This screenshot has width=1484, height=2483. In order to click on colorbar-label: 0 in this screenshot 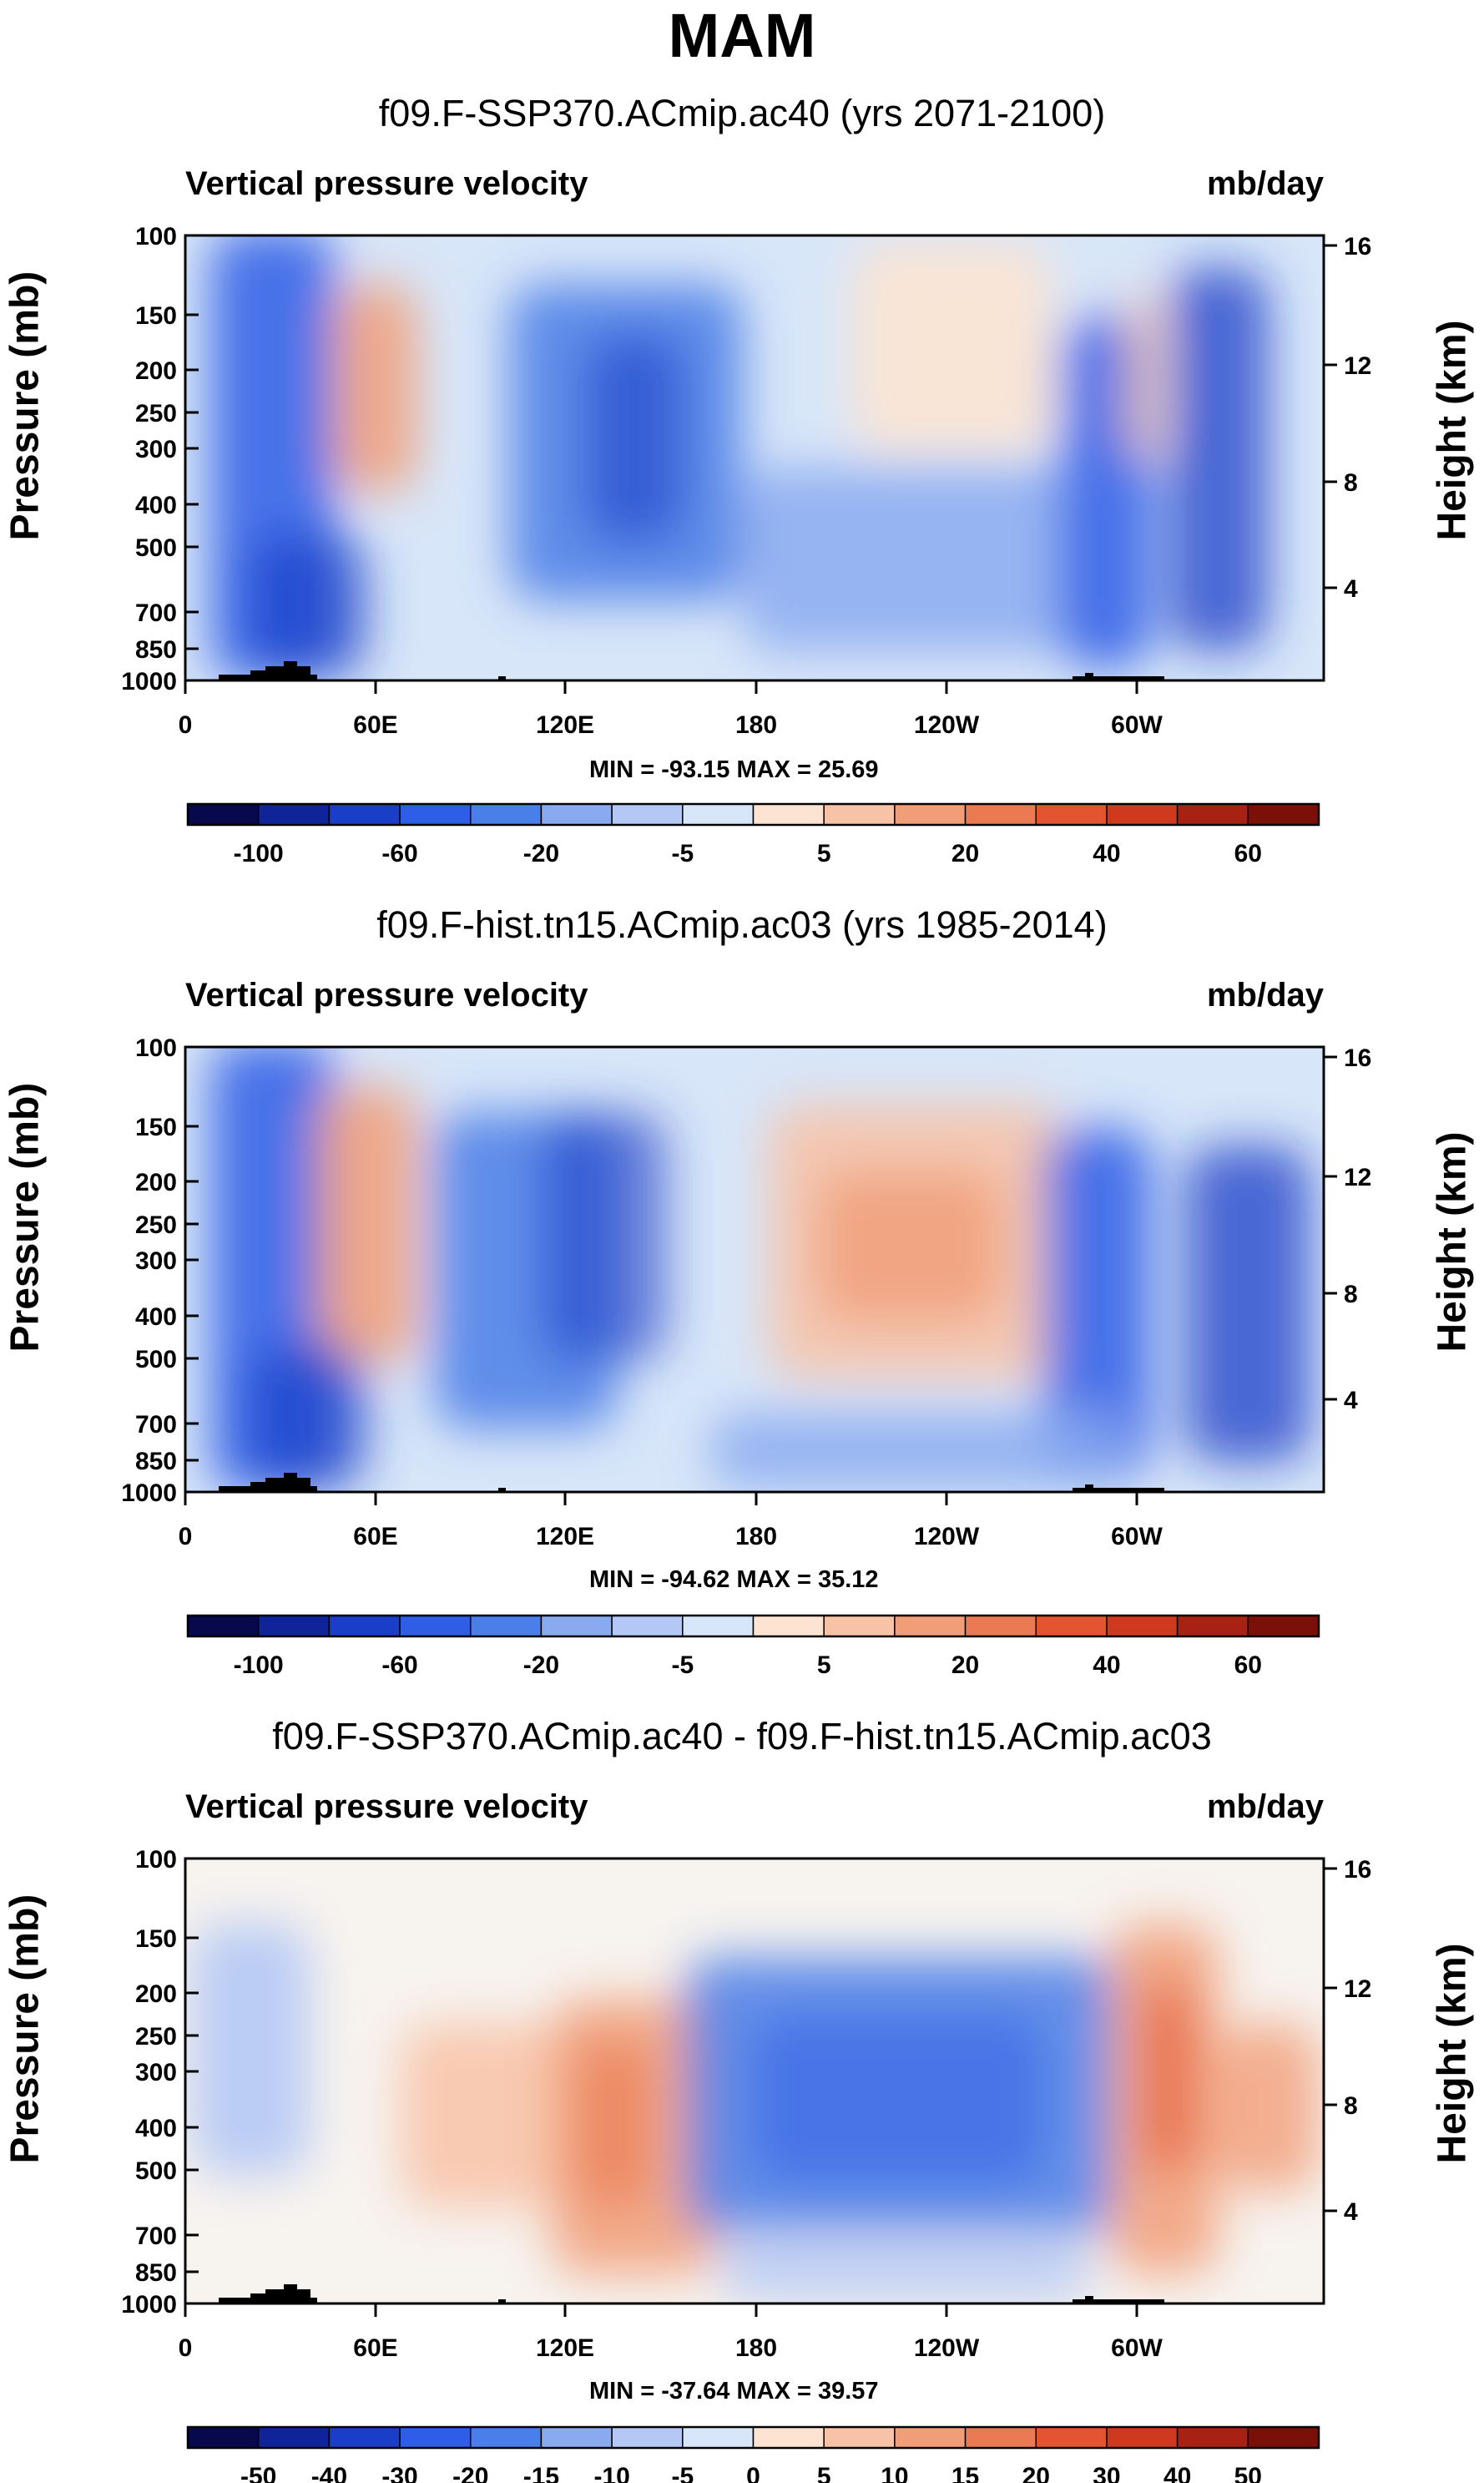, I will do `click(753, 2473)`.